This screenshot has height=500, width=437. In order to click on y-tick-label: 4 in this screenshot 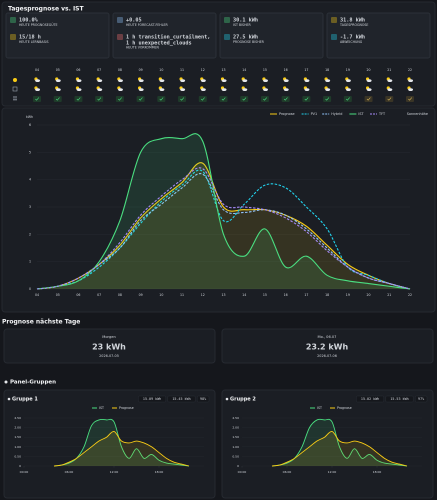, I will do `click(30, 180)`.